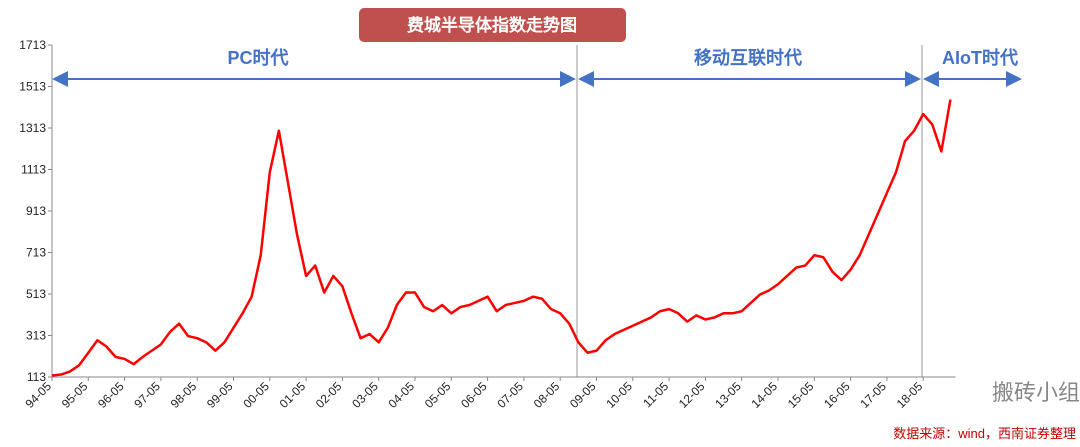 The width and height of the screenshot is (1080, 447). I want to click on era-label: PC时代, so click(257, 58).